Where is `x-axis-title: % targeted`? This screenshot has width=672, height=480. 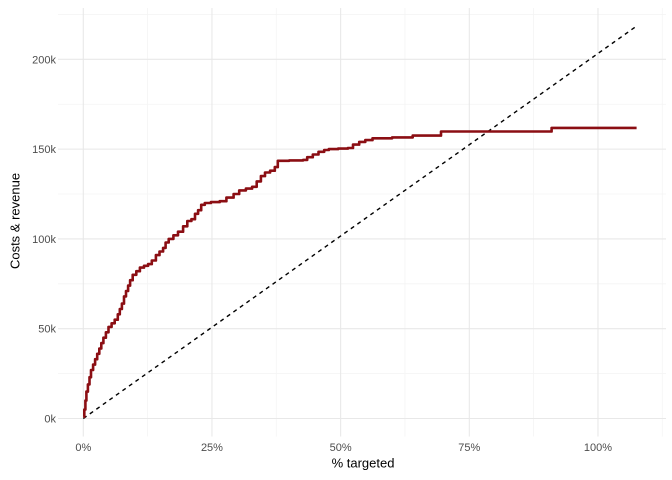 x-axis-title: % targeted is located at coordinates (363, 463).